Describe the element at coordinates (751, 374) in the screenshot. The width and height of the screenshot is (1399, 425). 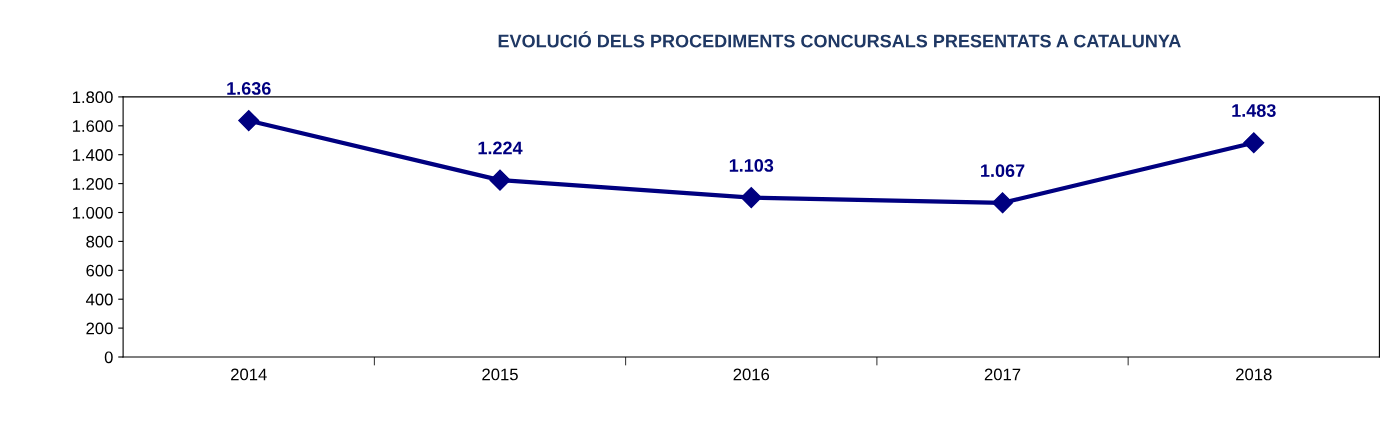
I see `x-tick-label: 2016` at that location.